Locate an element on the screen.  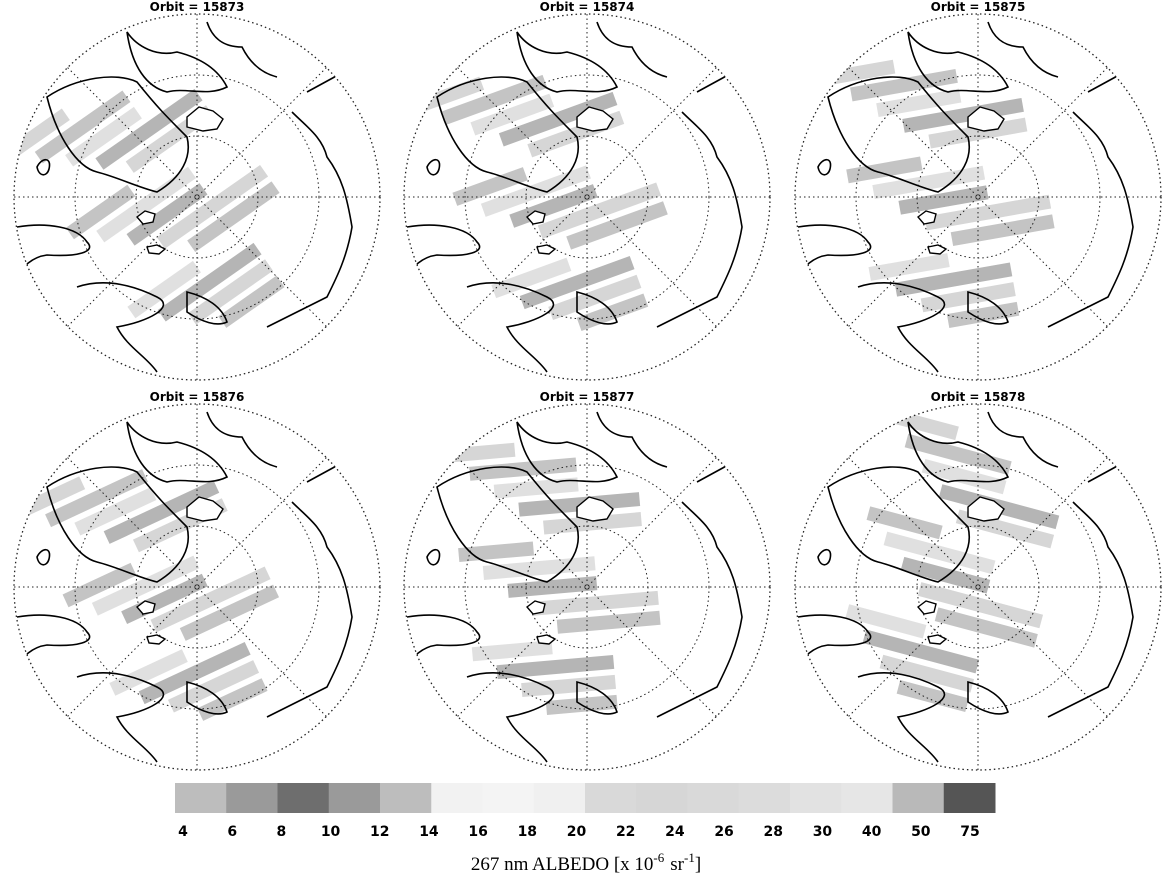
colorbar-tick-label: 18 is located at coordinates (527, 832).